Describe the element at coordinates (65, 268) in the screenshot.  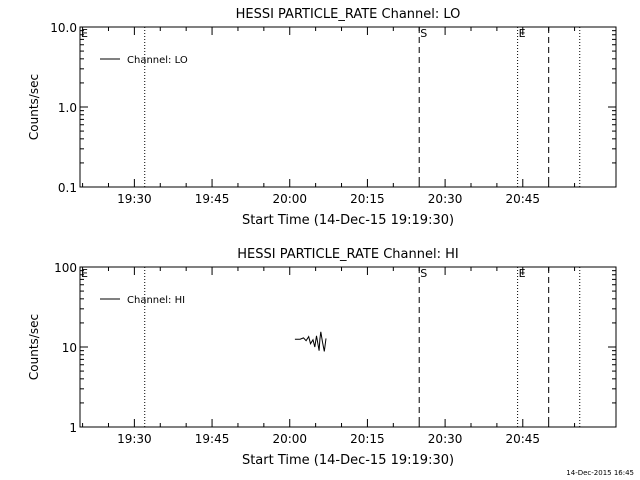
I see `panel-2-y-tick-label: 100` at that location.